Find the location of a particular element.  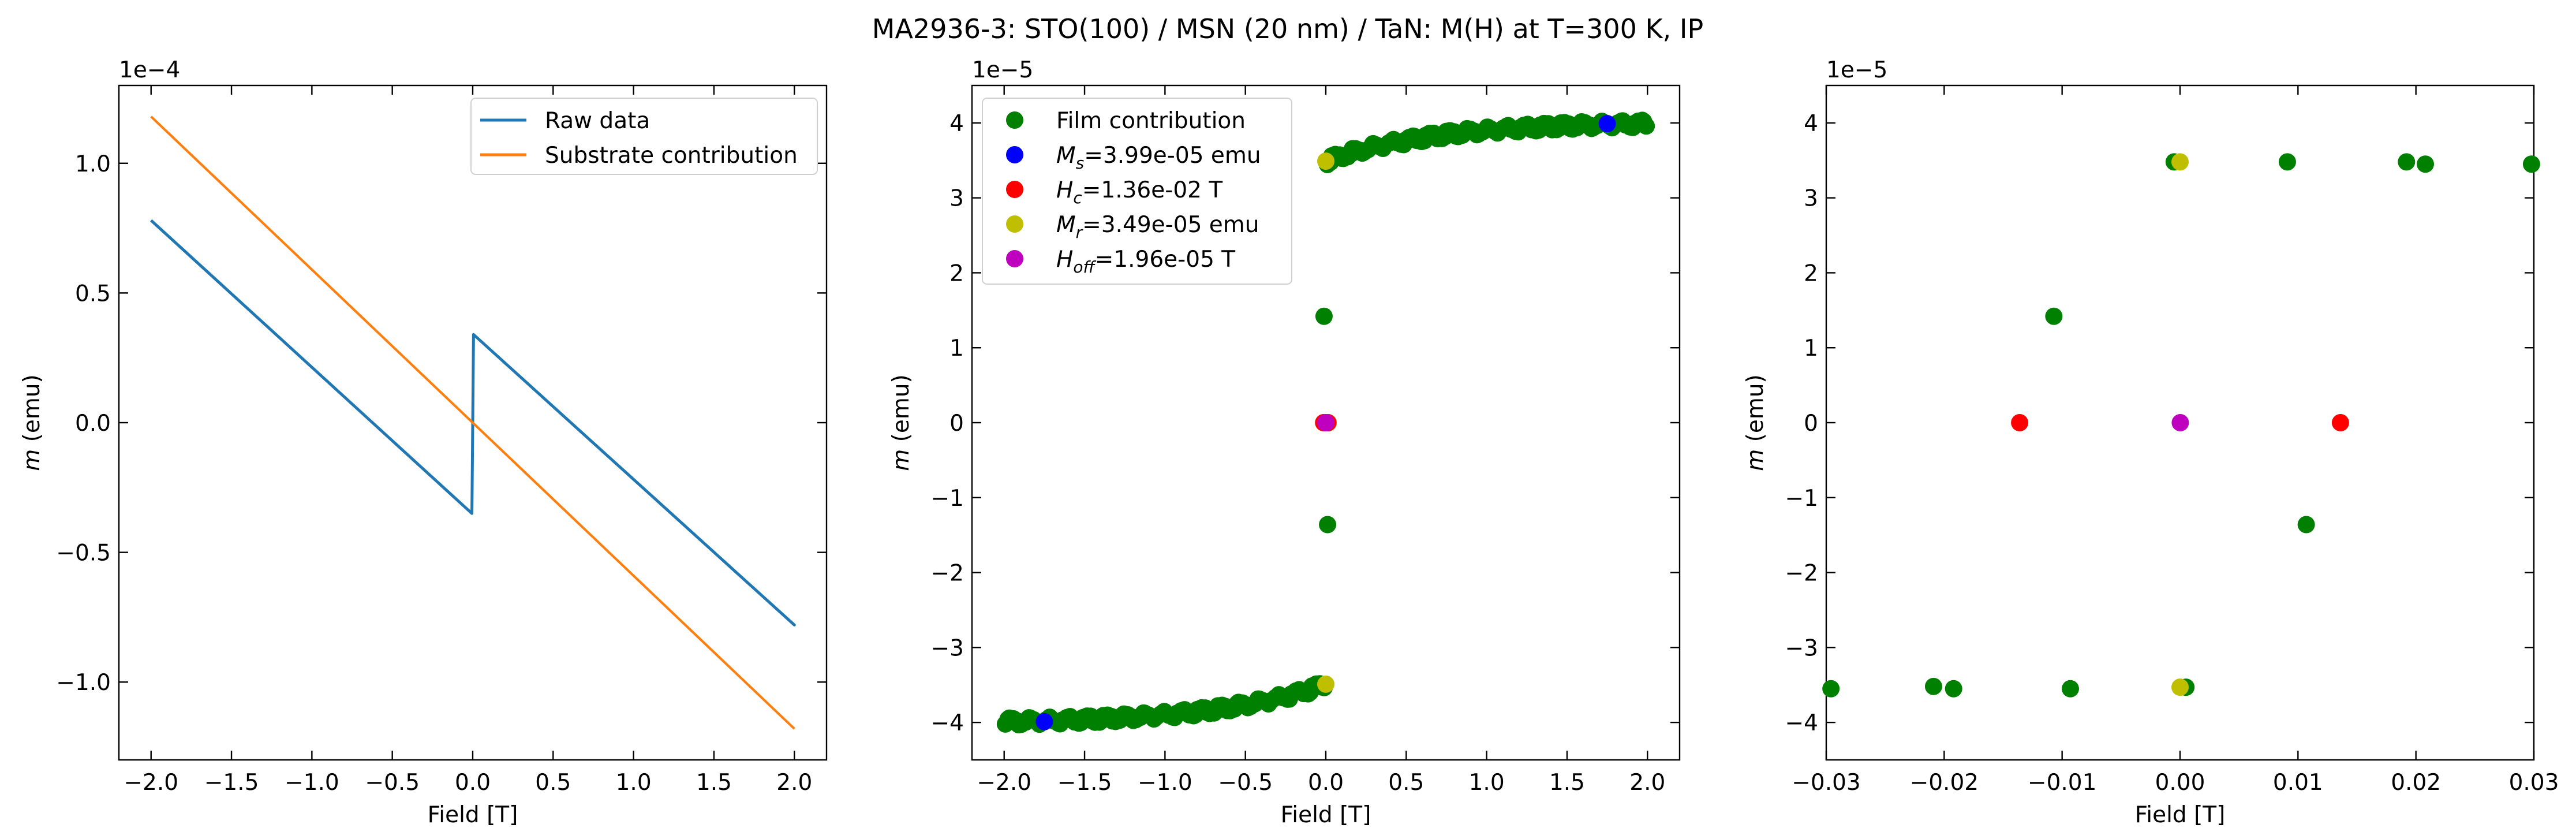

legend-label: Ms=3.99e-05 emu is located at coordinates (1158, 158).